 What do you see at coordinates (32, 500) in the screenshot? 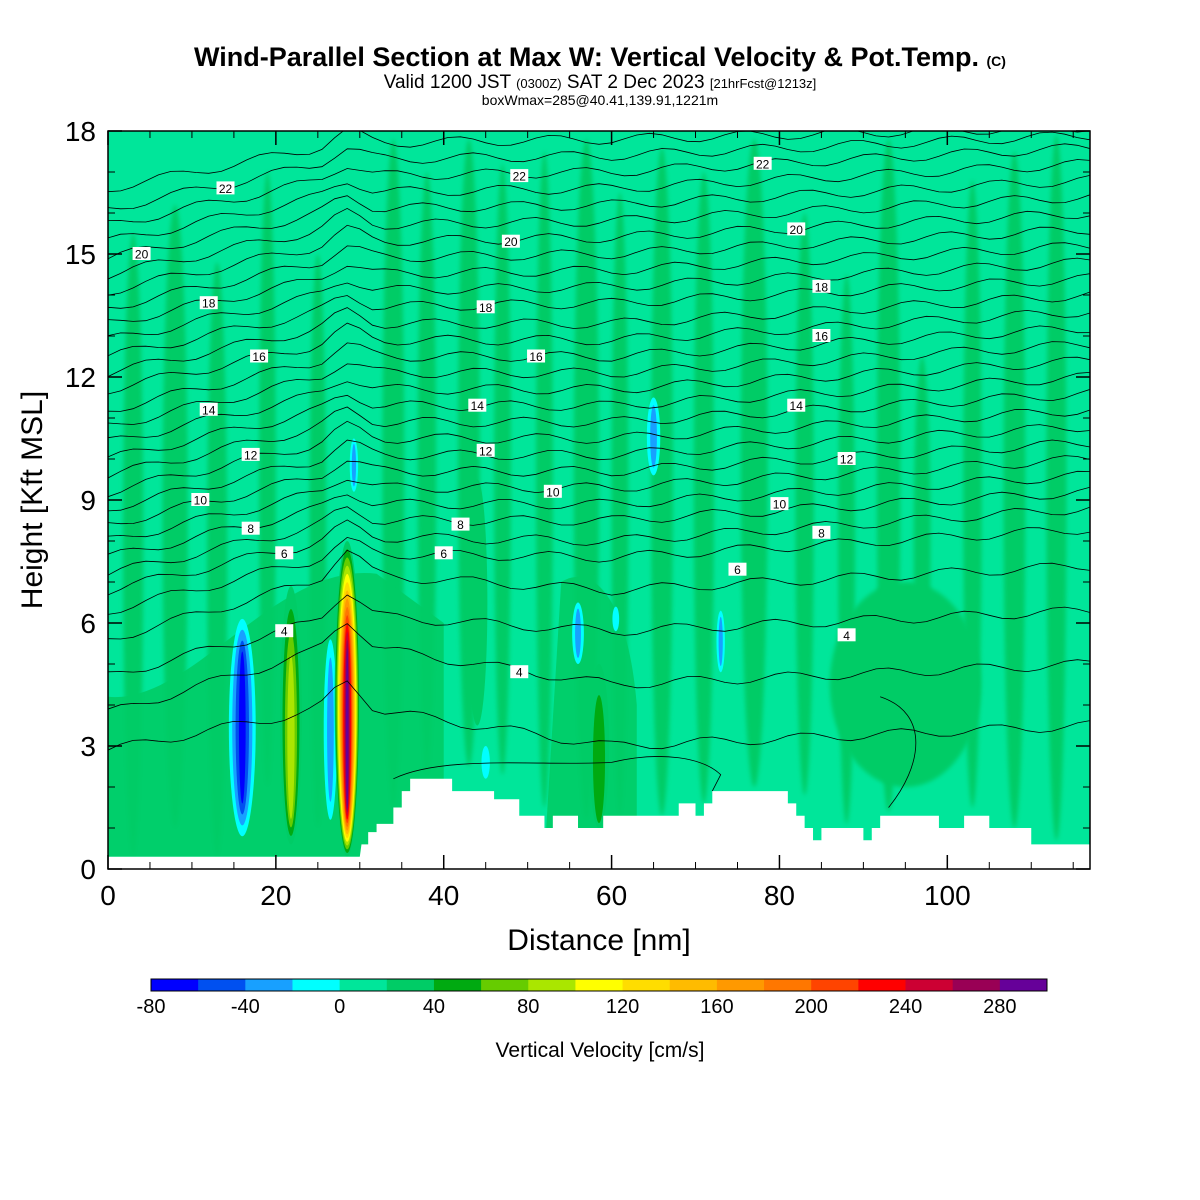
I see `y-axis-title: Height [Kft MSL]` at bounding box center [32, 500].